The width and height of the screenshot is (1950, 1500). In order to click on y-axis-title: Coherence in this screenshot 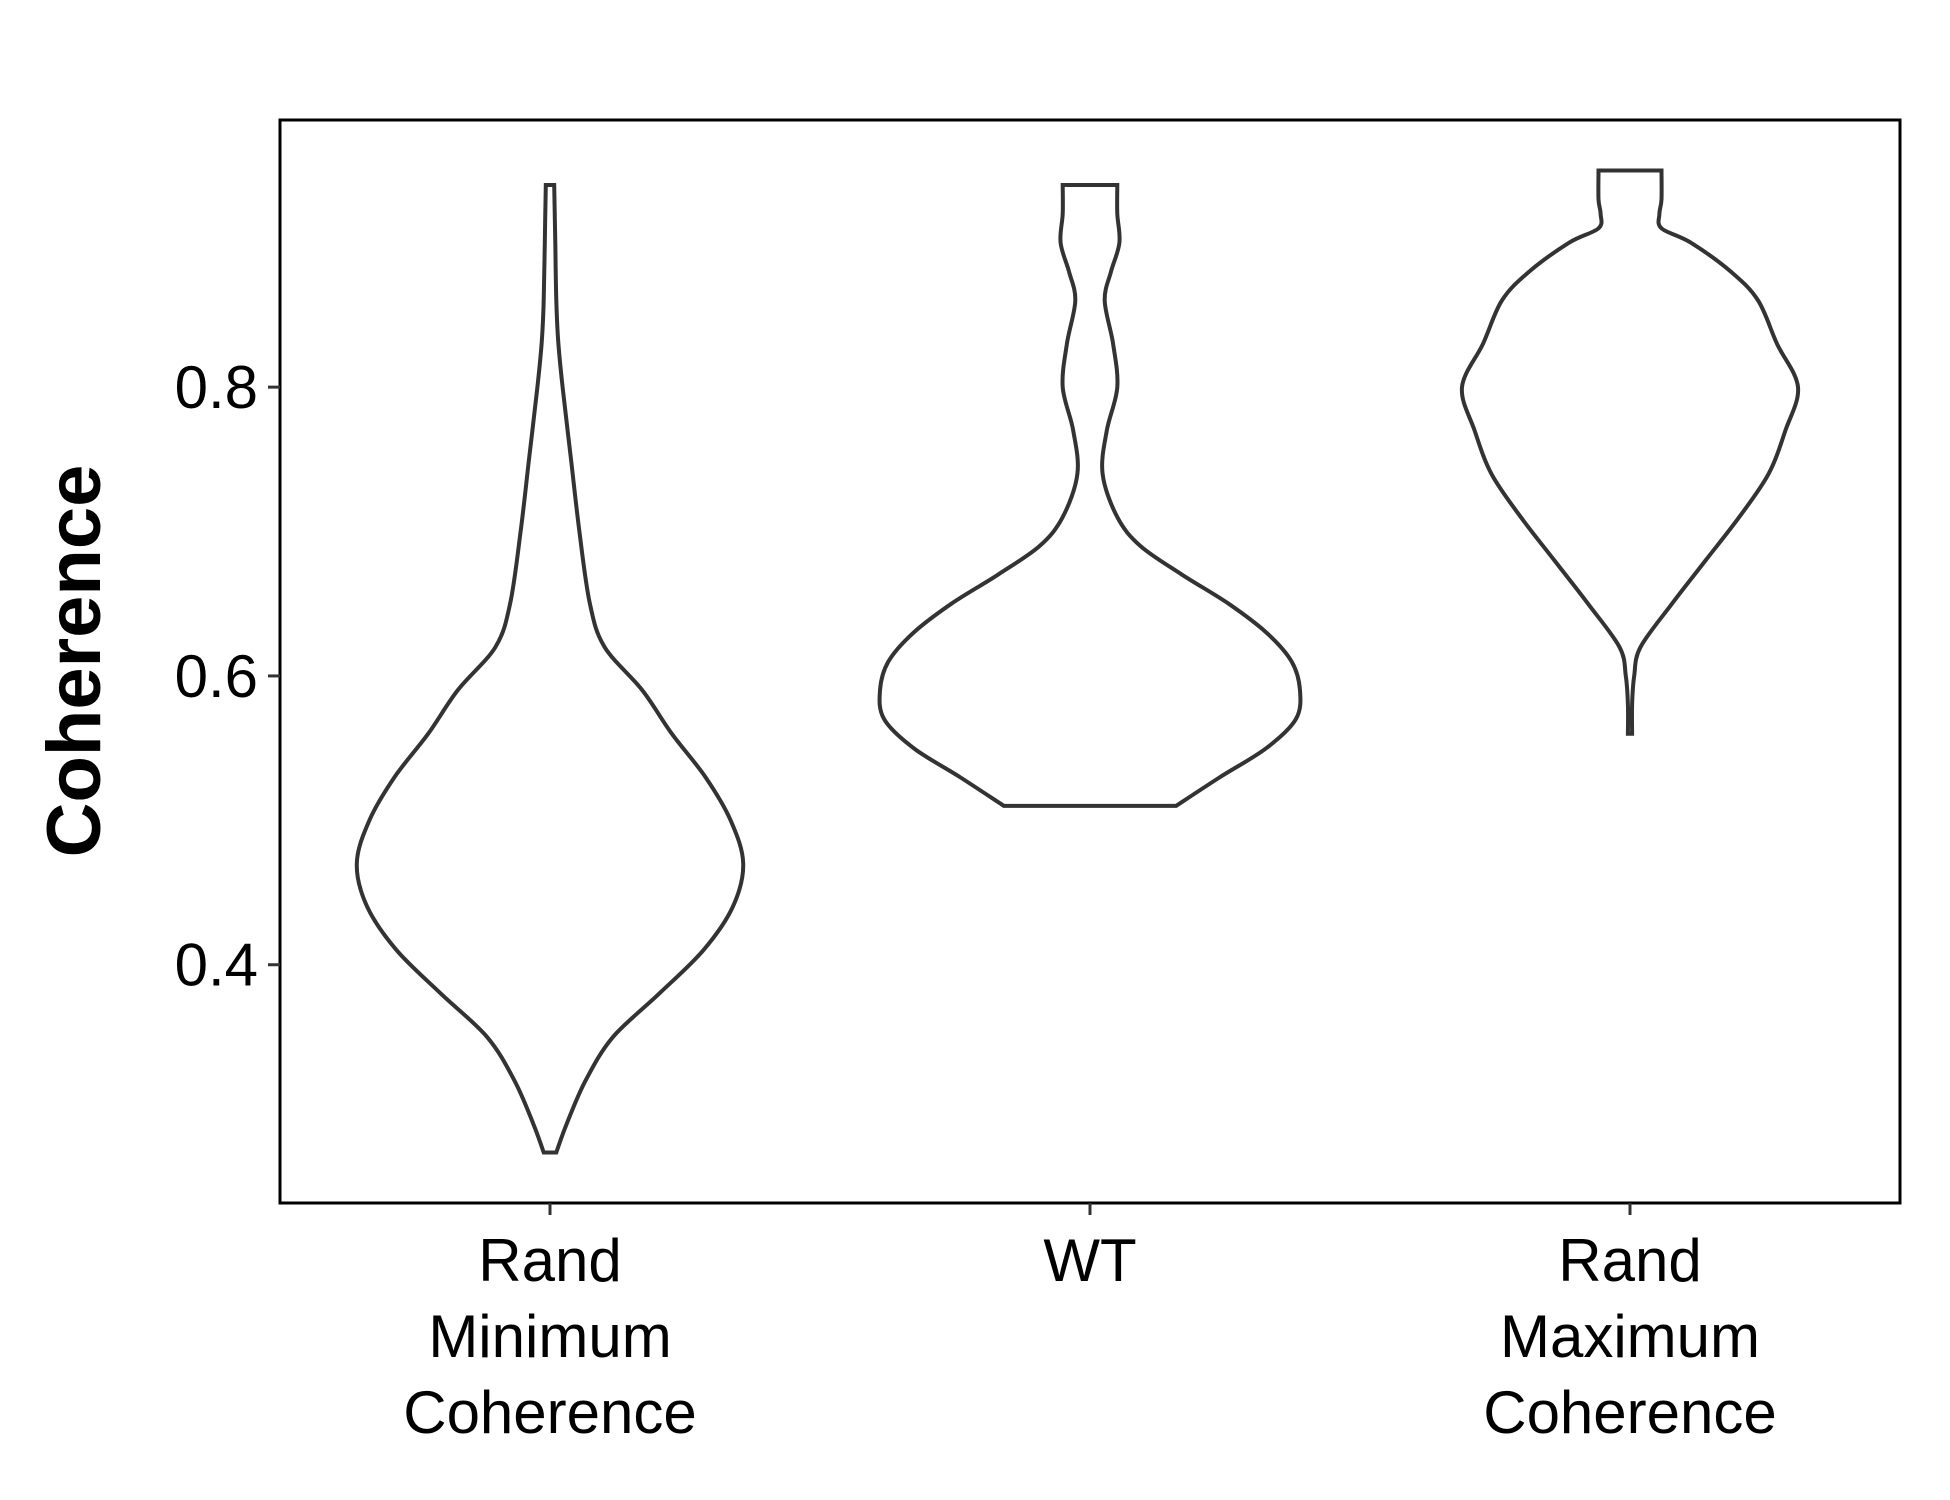, I will do `click(74, 661)`.